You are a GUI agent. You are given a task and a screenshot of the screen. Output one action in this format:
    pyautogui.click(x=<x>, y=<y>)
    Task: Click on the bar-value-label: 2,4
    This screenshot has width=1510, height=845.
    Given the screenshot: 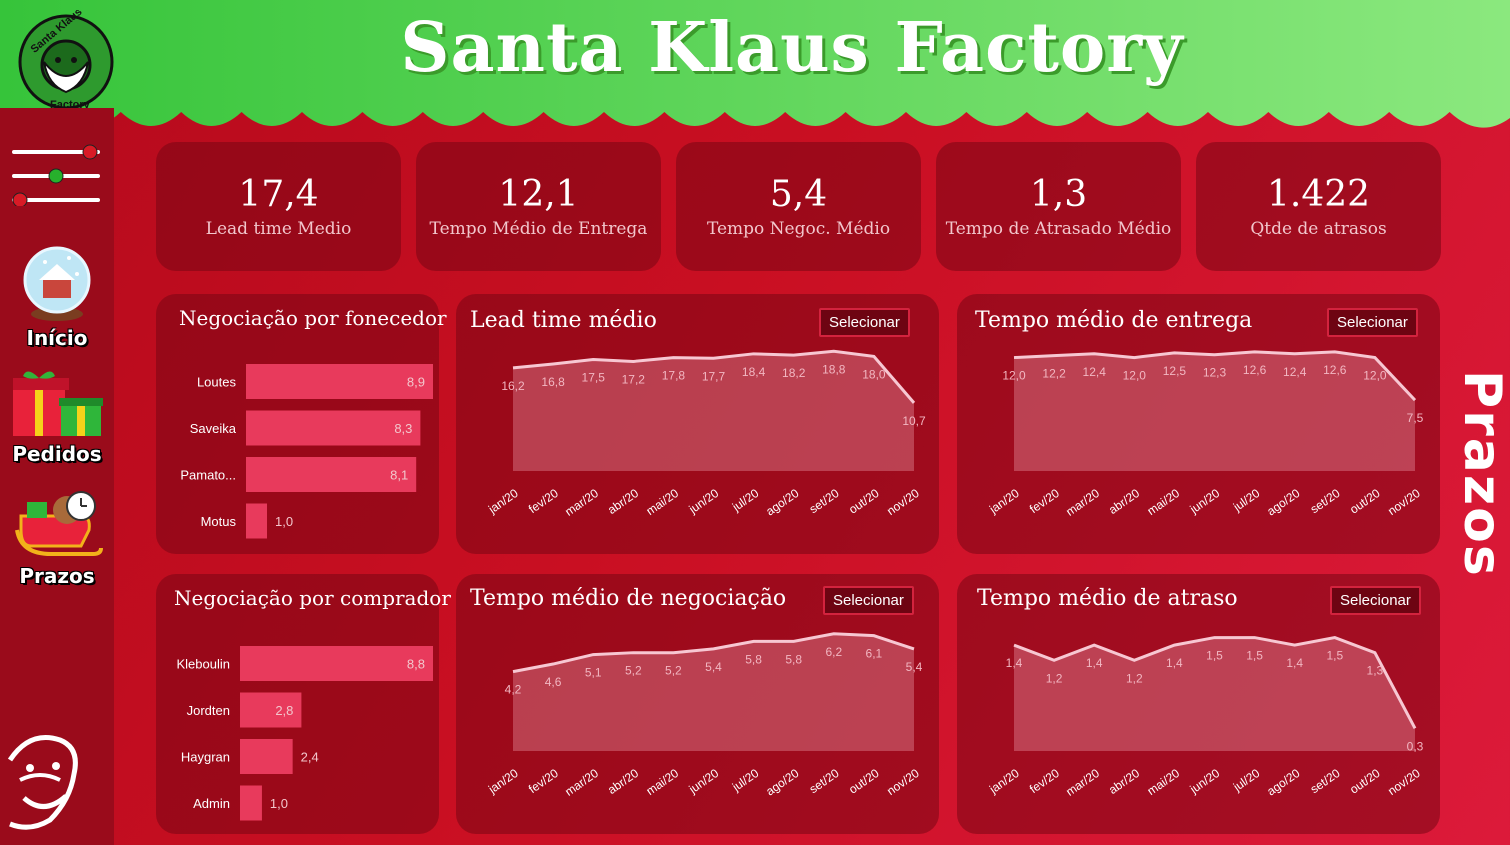 What is the action you would take?
    pyautogui.click(x=310, y=757)
    